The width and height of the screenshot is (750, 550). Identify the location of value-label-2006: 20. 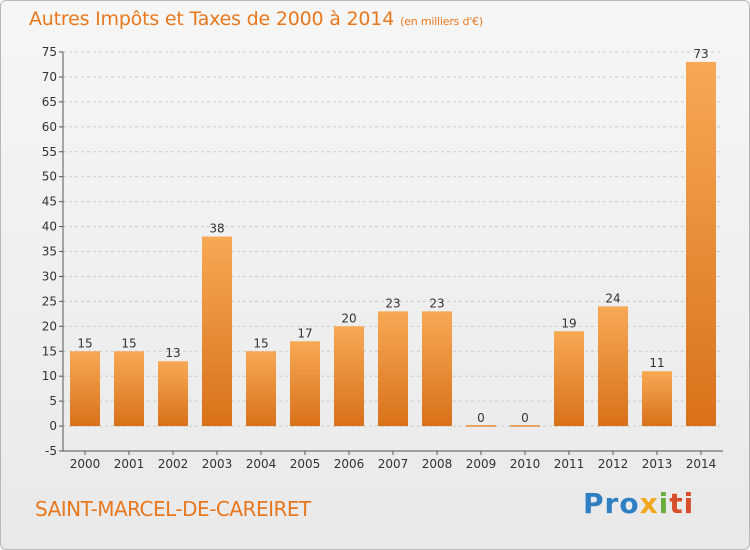
(348, 318).